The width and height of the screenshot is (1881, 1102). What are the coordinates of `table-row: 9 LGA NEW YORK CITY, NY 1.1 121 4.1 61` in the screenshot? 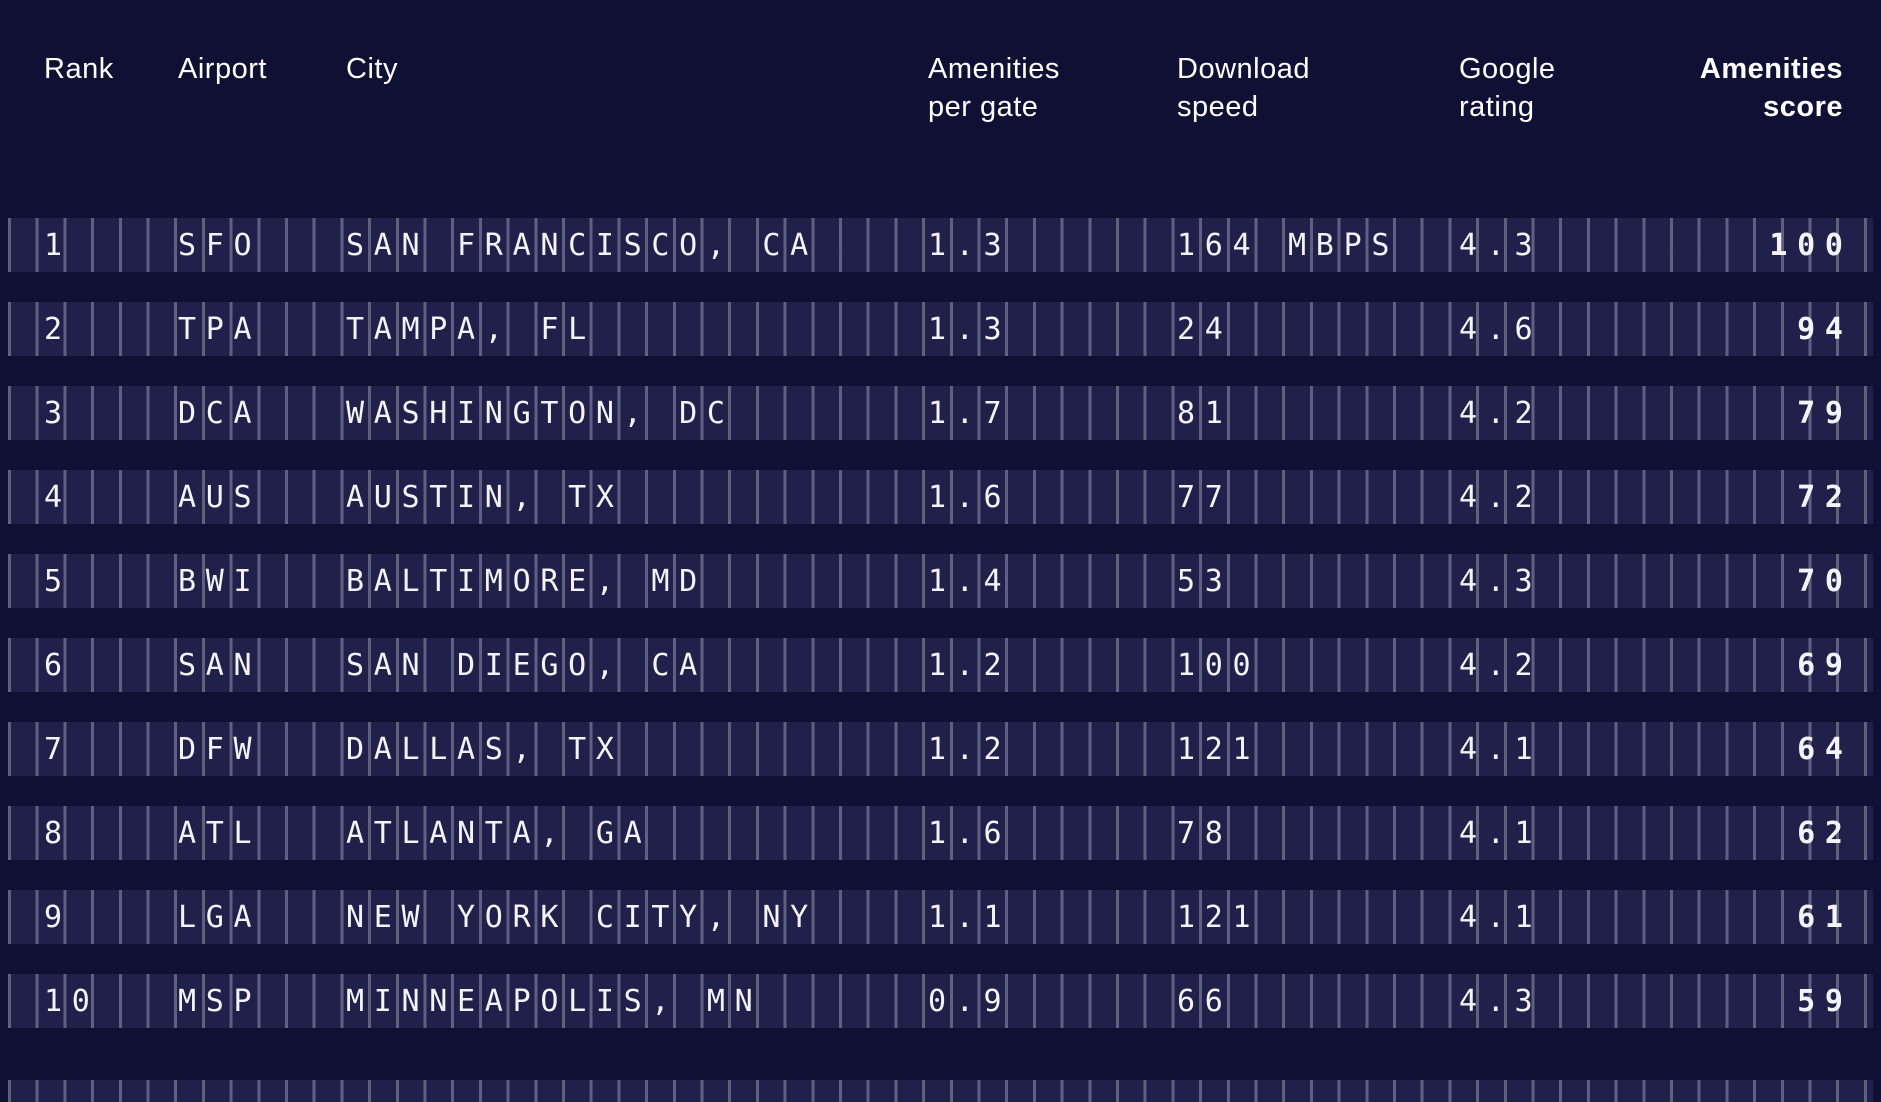 It's located at (940, 917).